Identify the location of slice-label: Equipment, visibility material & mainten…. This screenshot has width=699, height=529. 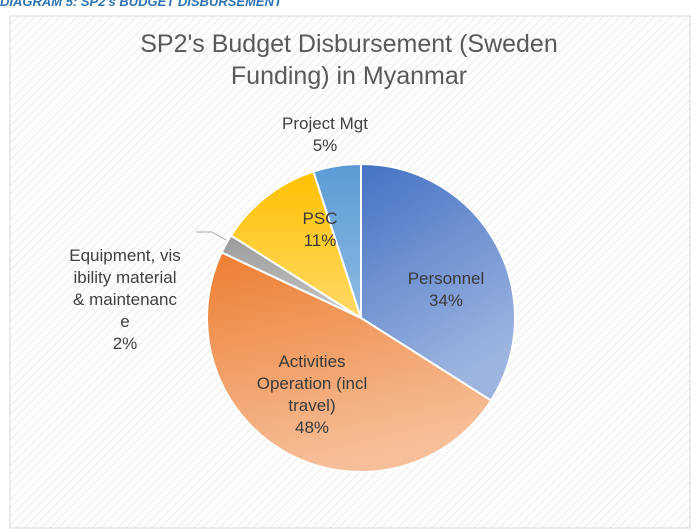
(125, 300).